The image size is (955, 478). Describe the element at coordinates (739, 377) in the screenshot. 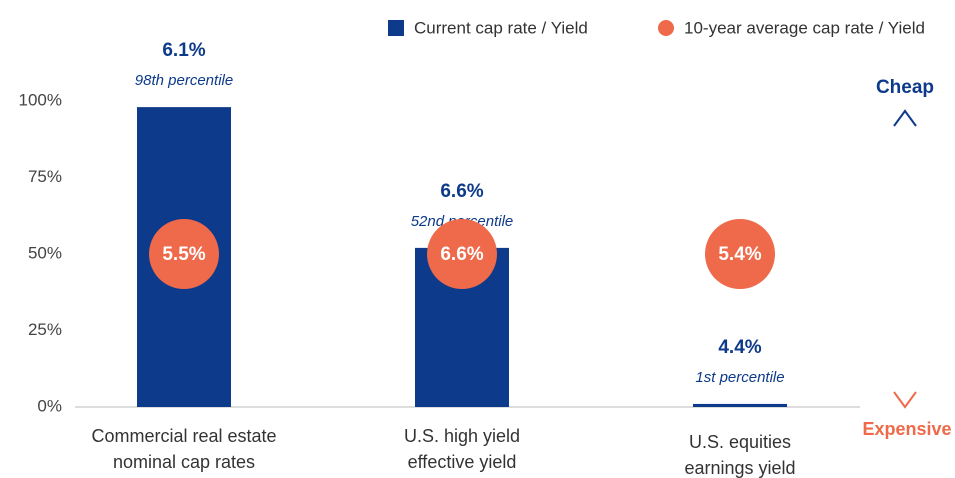

I see `percentile-label: 1st percentile` at that location.